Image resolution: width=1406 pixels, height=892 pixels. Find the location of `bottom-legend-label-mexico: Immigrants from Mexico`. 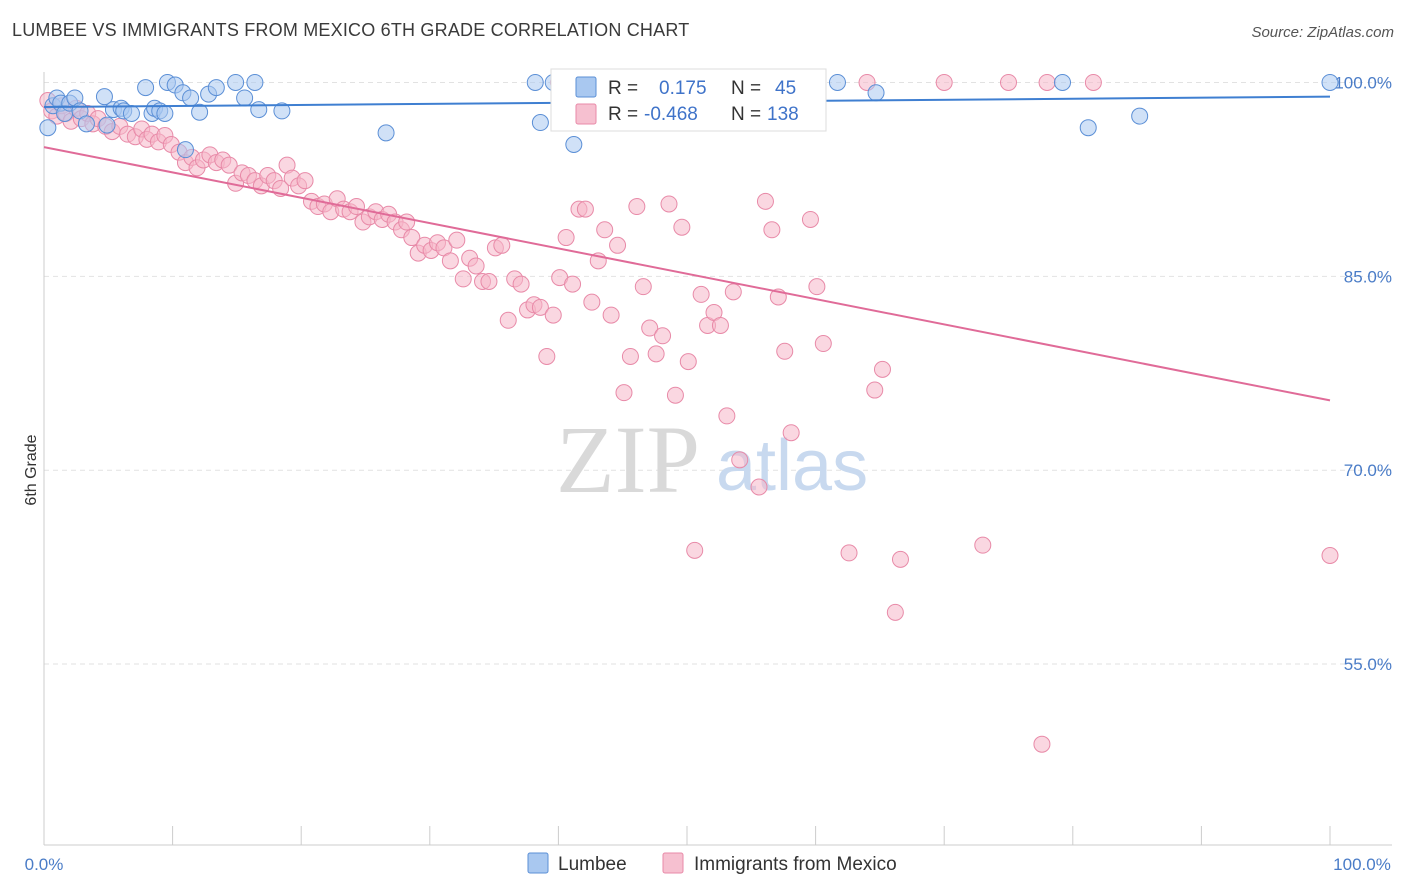

bottom-legend-label-mexico: Immigrants from Mexico is located at coordinates (795, 864).